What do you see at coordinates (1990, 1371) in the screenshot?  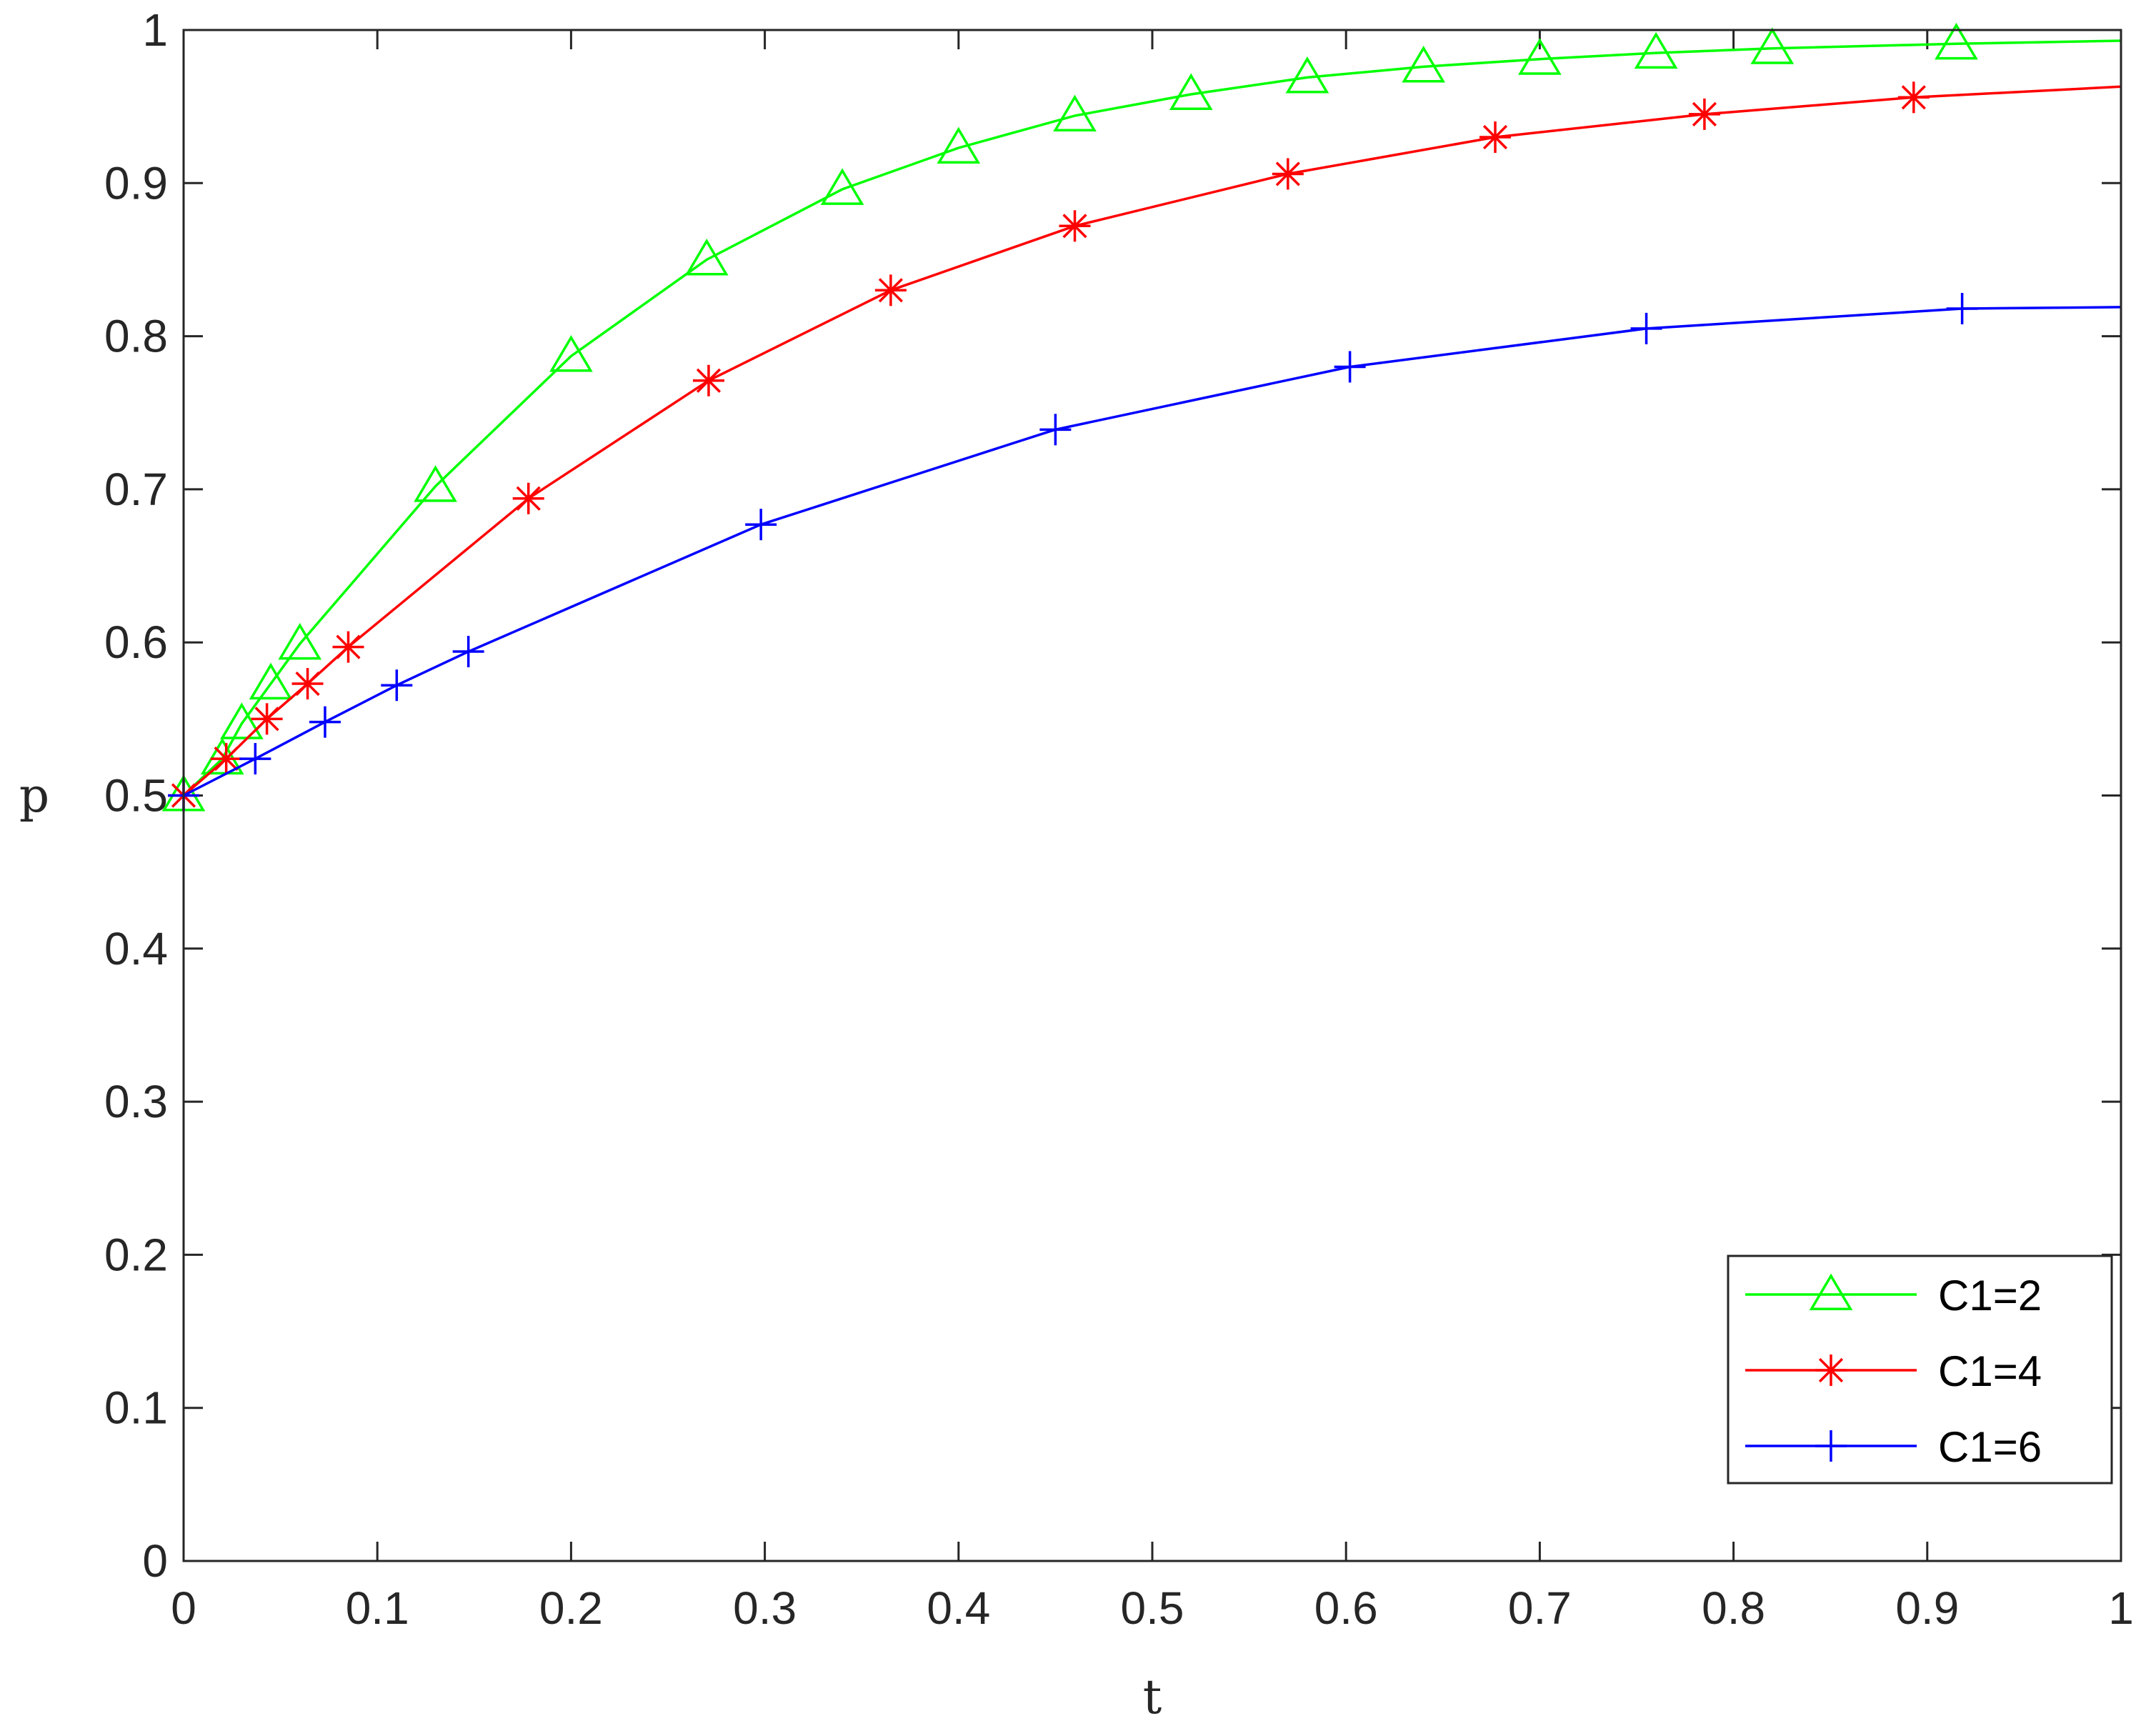 I see `legend-label: C1=4` at bounding box center [1990, 1371].